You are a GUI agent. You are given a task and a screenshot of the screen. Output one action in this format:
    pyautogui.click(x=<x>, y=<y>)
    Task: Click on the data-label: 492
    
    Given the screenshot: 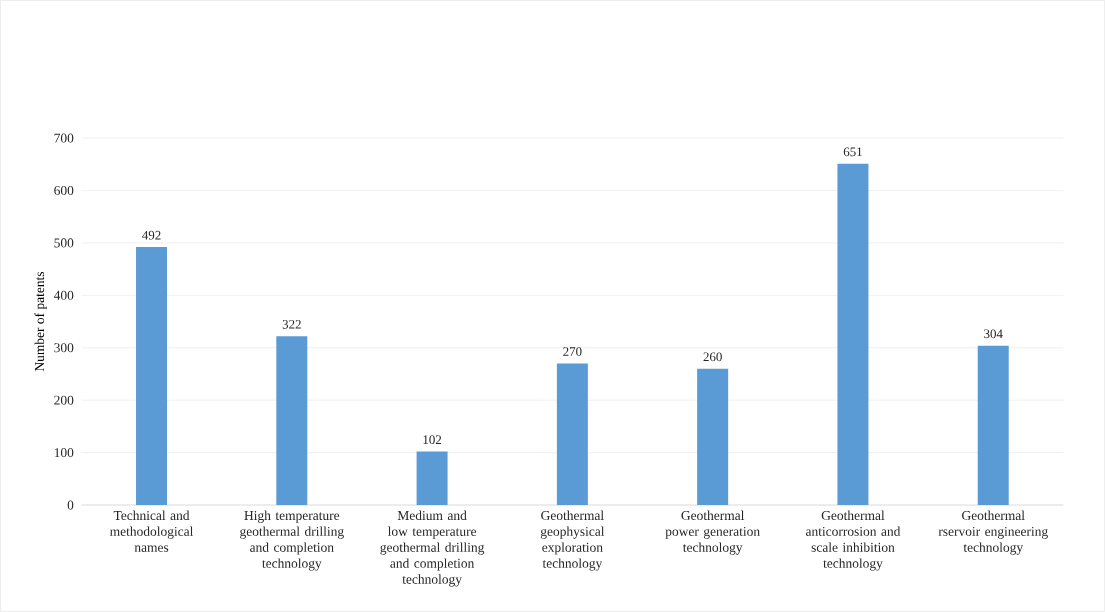 What is the action you would take?
    pyautogui.click(x=151, y=235)
    